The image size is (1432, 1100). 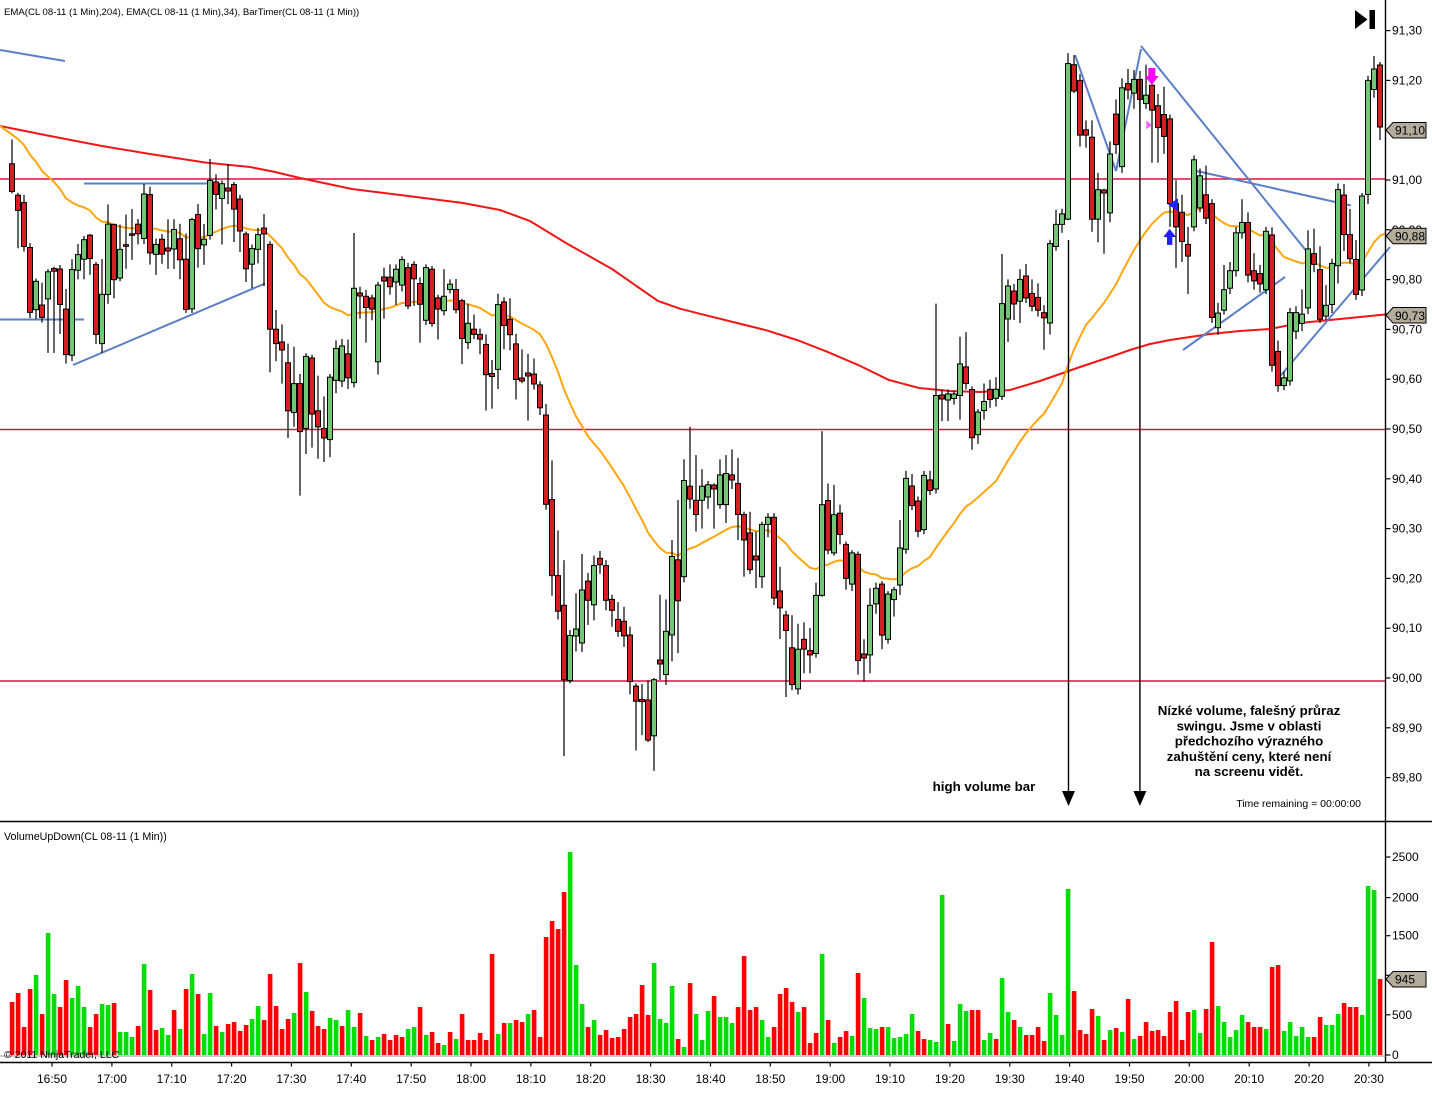 I want to click on svg-text: 19:30, so click(x=1010, y=1079).